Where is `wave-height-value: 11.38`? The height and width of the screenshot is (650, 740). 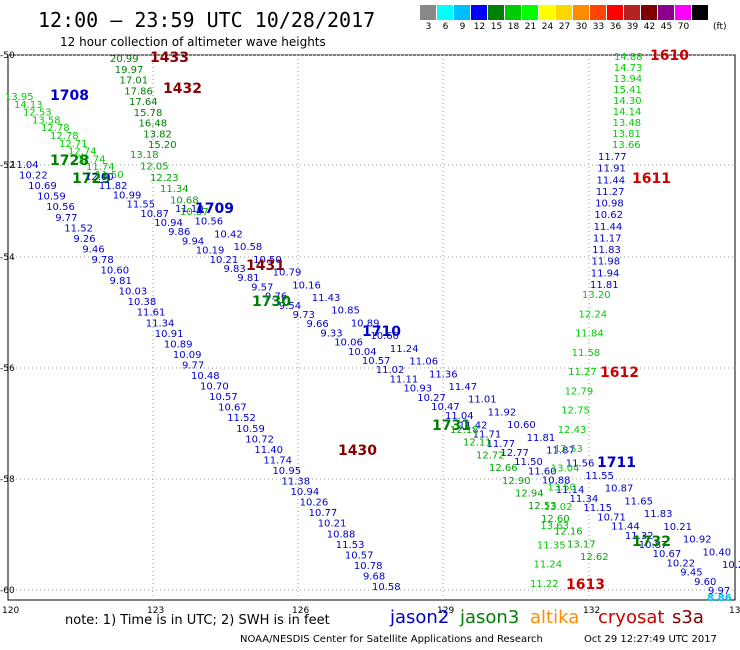 wave-height-value: 11.38 is located at coordinates (296, 482).